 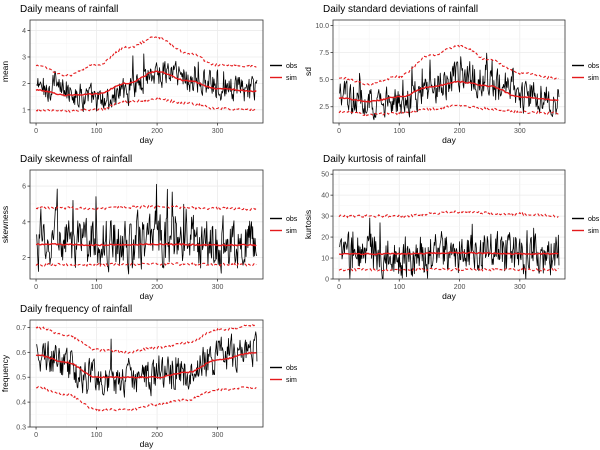 What do you see at coordinates (24, 110) in the screenshot?
I see `y-tick-label: 1` at bounding box center [24, 110].